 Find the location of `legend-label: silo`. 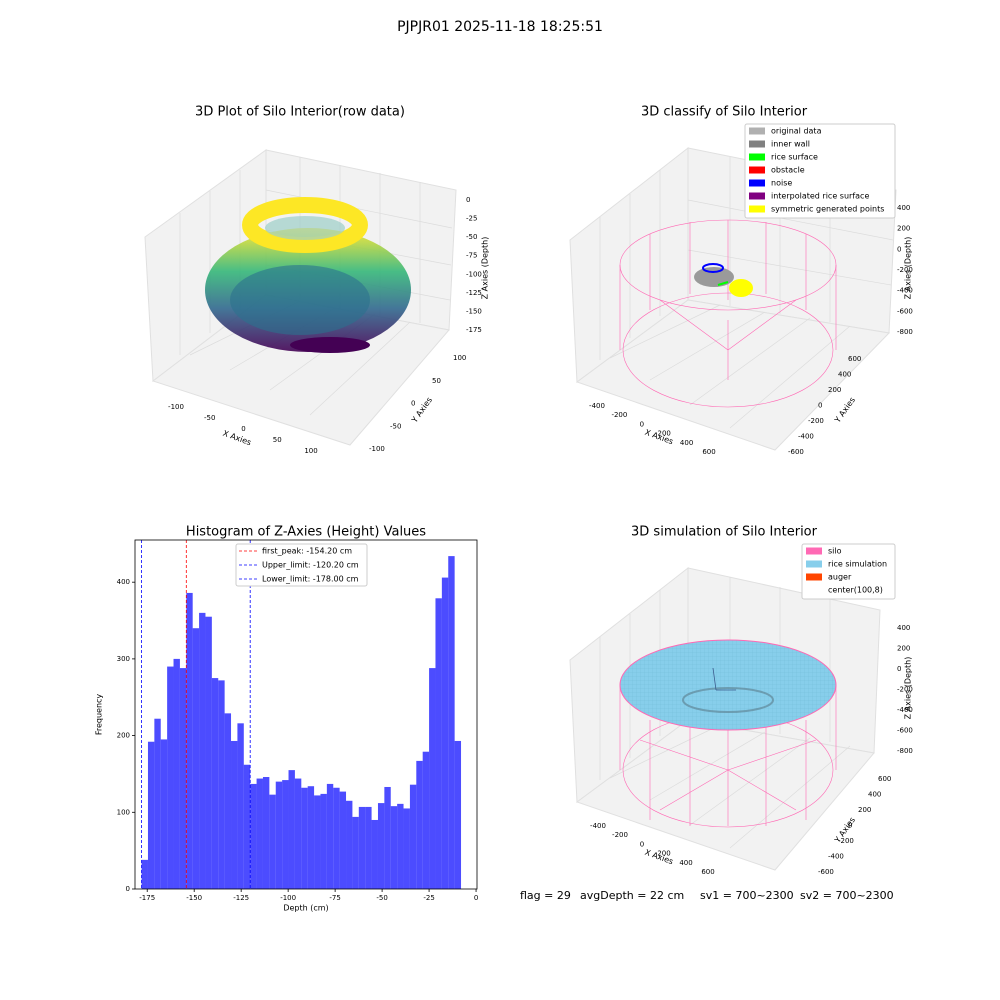

legend-label: silo is located at coordinates (835, 551).